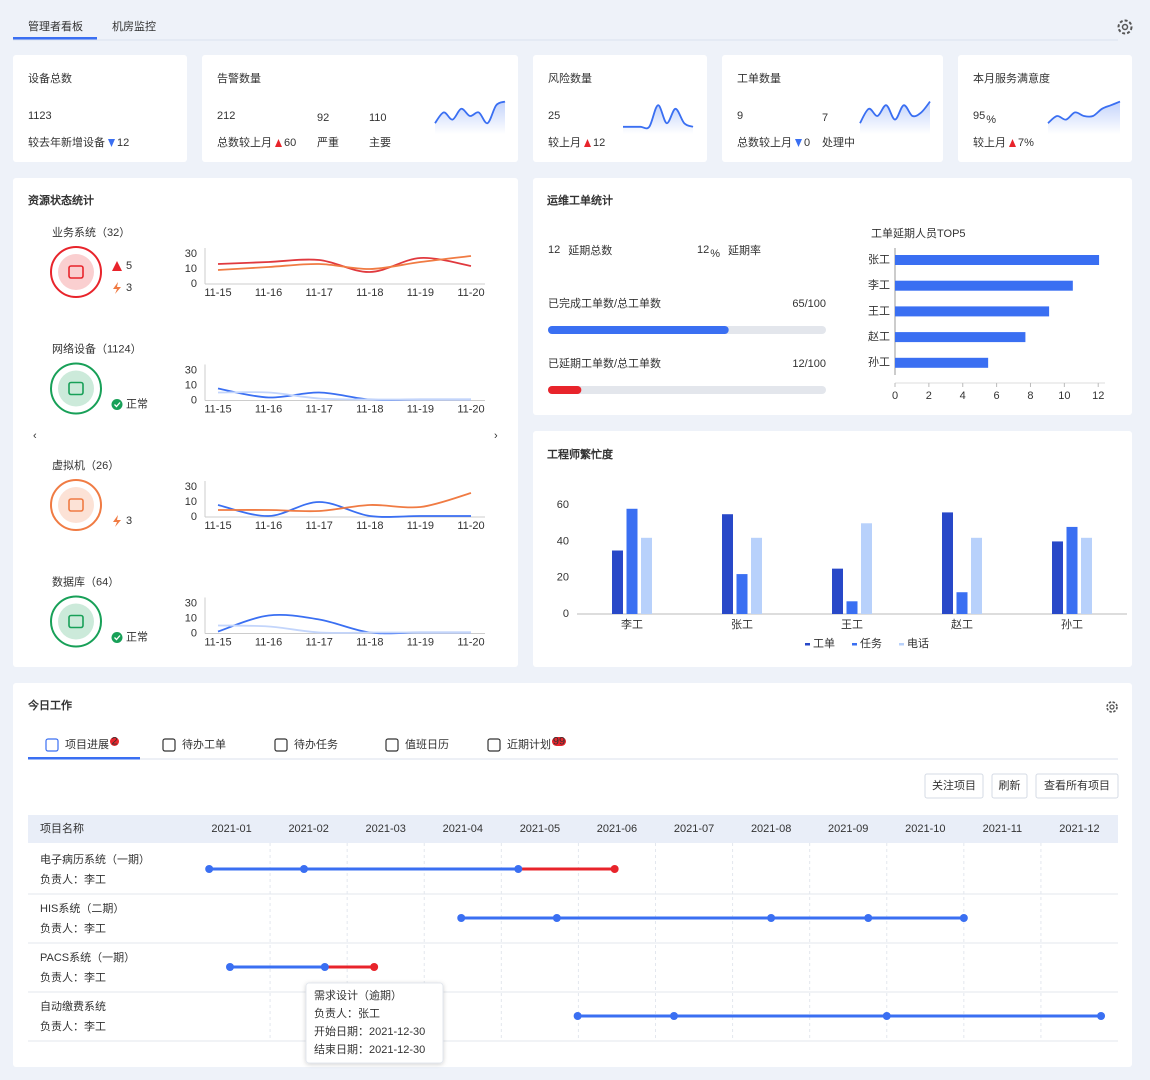 This screenshot has height=1080, width=1150. I want to click on tab-label: 项目进展, so click(87, 744).